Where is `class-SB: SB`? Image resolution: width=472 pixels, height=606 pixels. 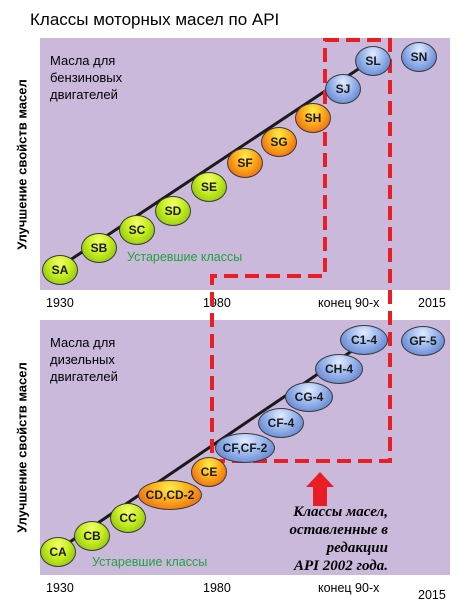 class-SB: SB is located at coordinates (99, 248).